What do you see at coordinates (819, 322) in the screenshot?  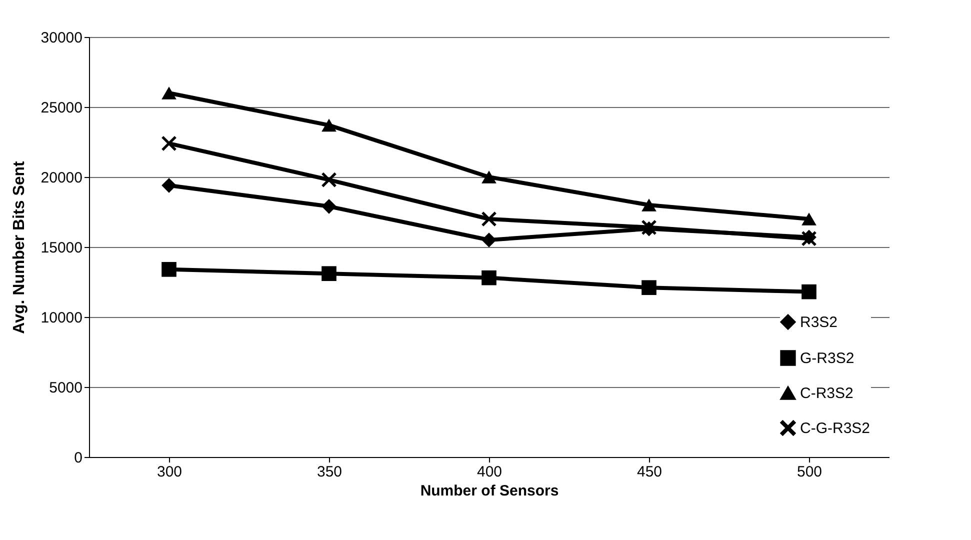 I see `legend-label: R3S2` at bounding box center [819, 322].